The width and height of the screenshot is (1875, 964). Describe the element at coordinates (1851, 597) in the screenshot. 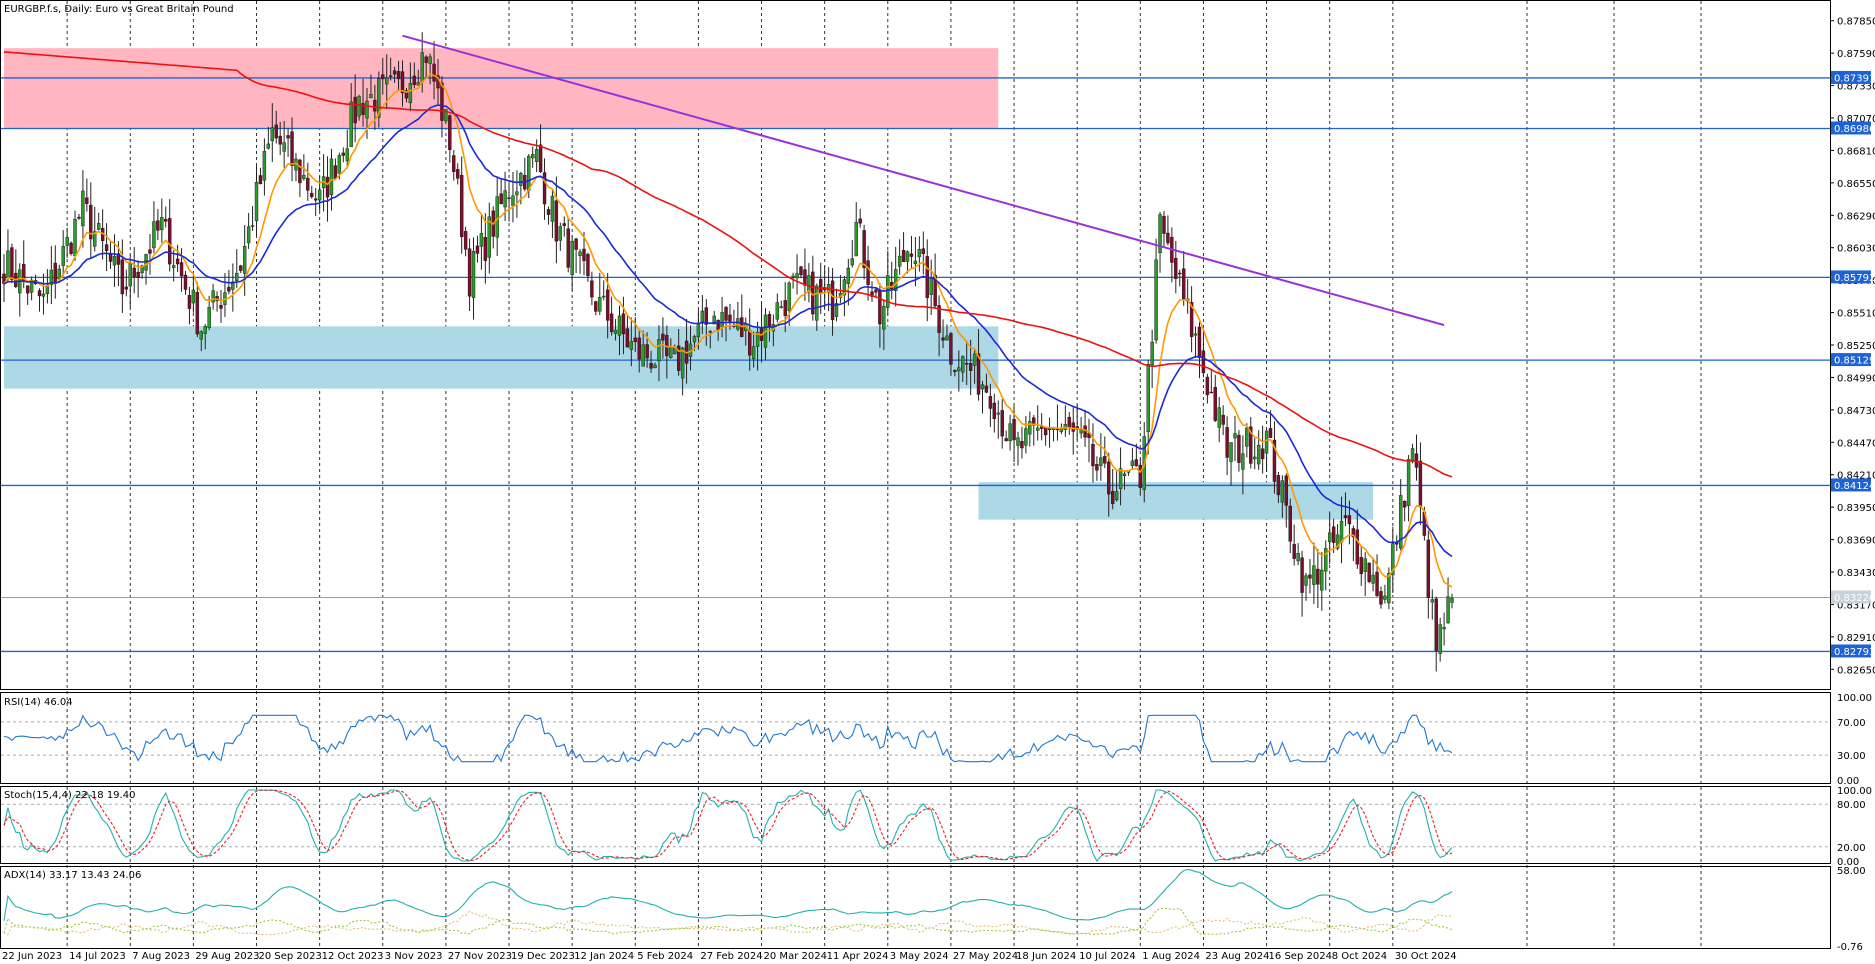

I see `current-price-badge` at that location.